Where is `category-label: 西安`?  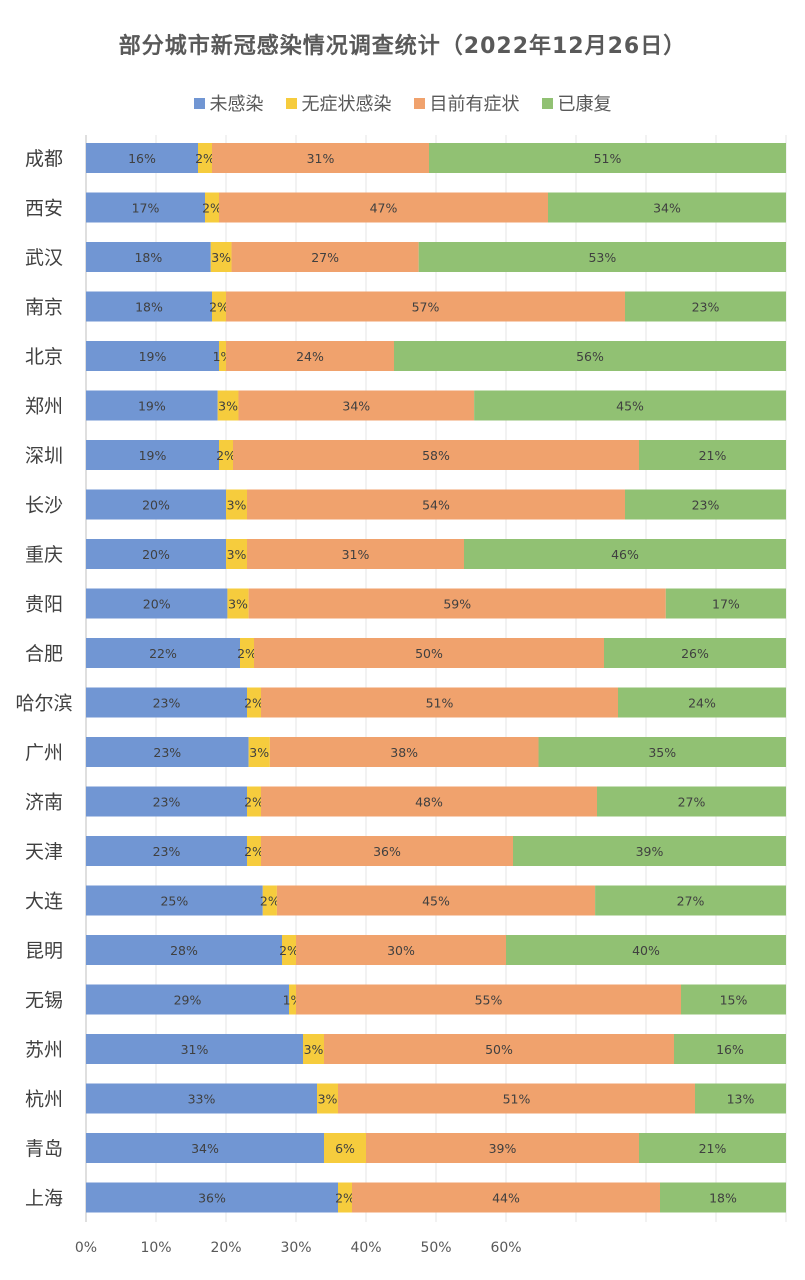 category-label: 西安 is located at coordinates (44, 209).